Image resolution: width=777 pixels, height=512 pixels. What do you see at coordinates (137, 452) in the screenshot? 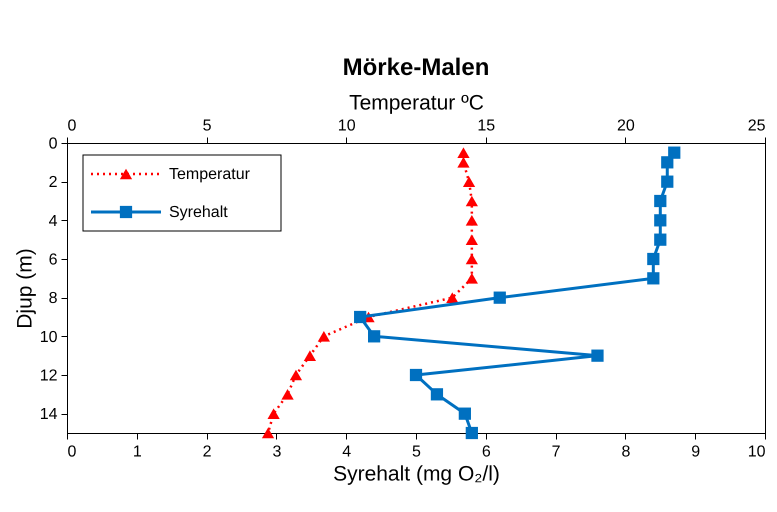
I see `x-tick-label: 1` at bounding box center [137, 452].